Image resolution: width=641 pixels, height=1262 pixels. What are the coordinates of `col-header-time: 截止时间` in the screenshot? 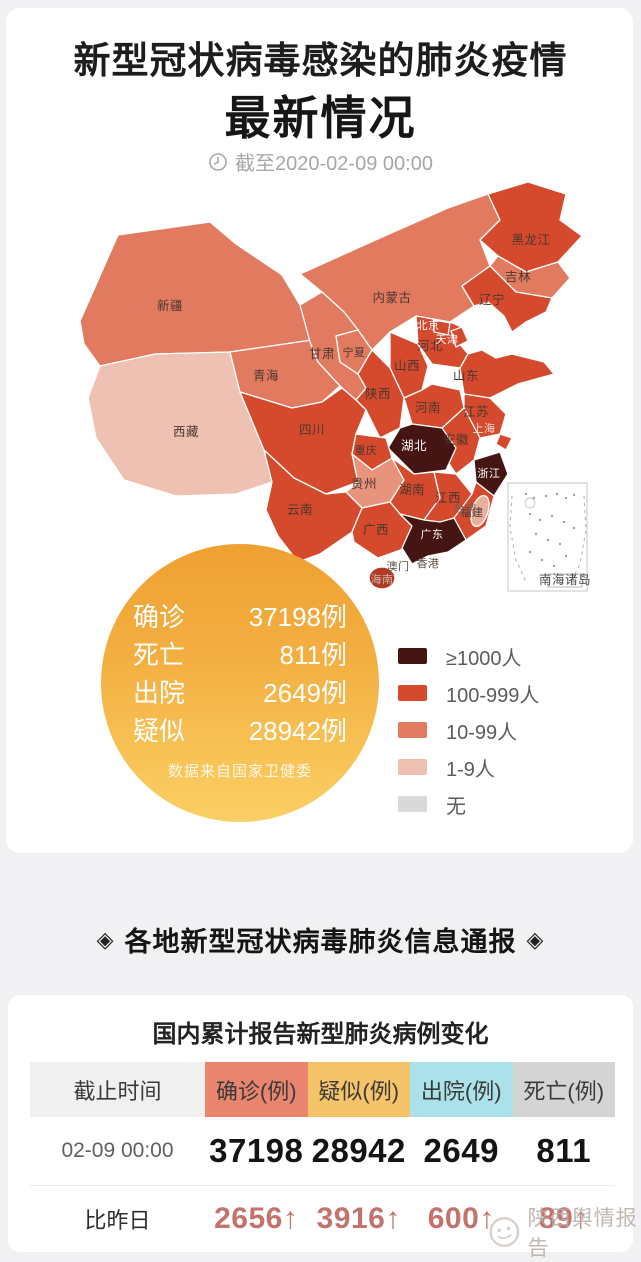 It's located at (117, 1089).